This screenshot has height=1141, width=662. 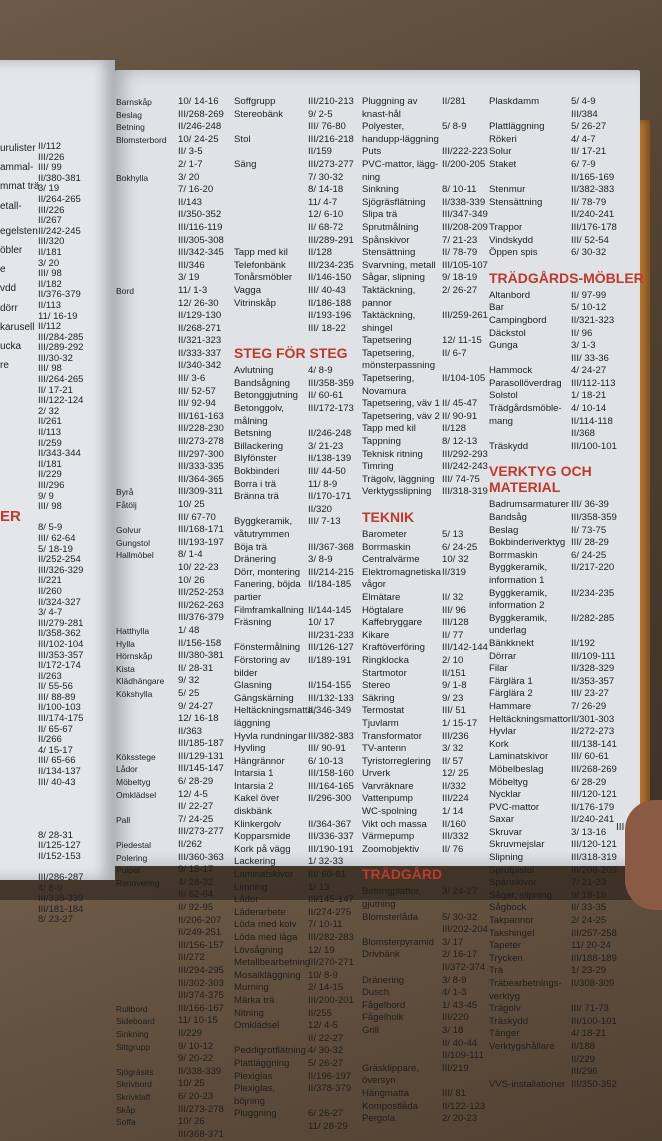 I want to click on entry-page-refs: III/336-337, so click(x=334, y=837).